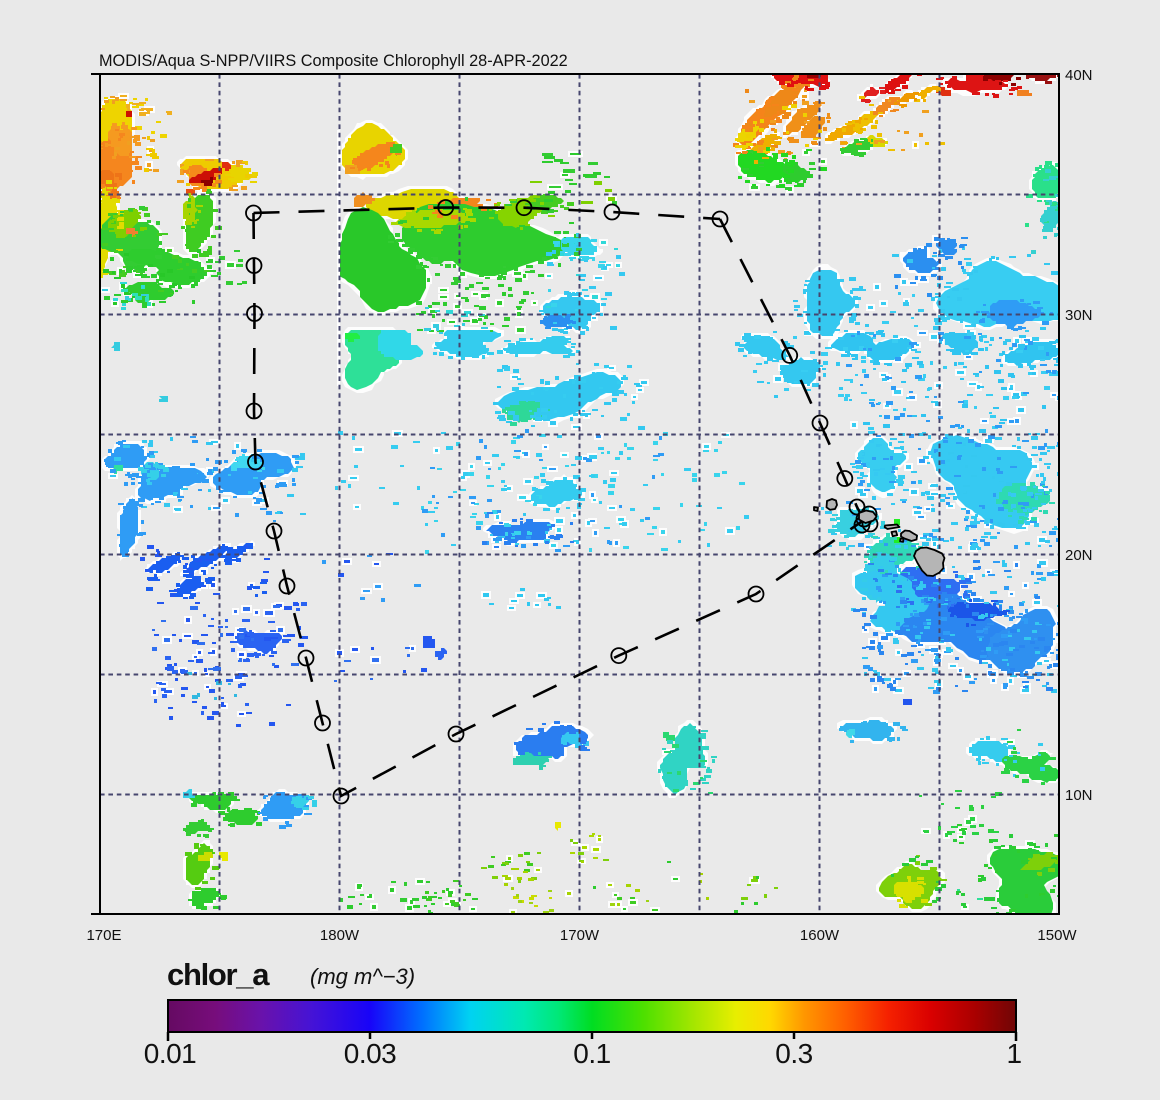 Image resolution: width=1160 pixels, height=1100 pixels. I want to click on svg-text: 160W, so click(820, 935).